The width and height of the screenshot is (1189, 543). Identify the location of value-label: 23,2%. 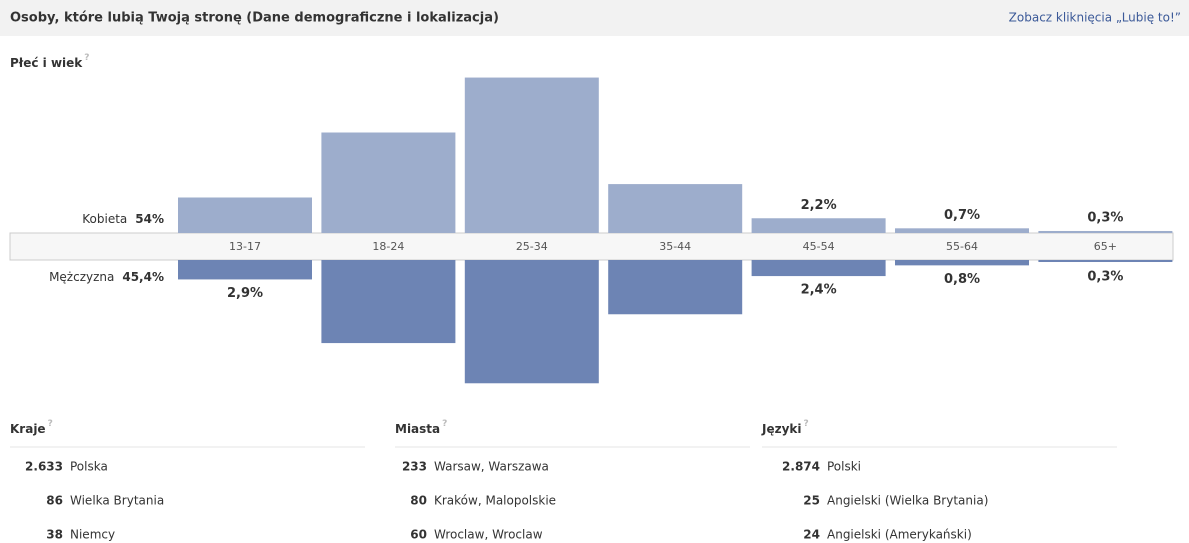
(531, 64).